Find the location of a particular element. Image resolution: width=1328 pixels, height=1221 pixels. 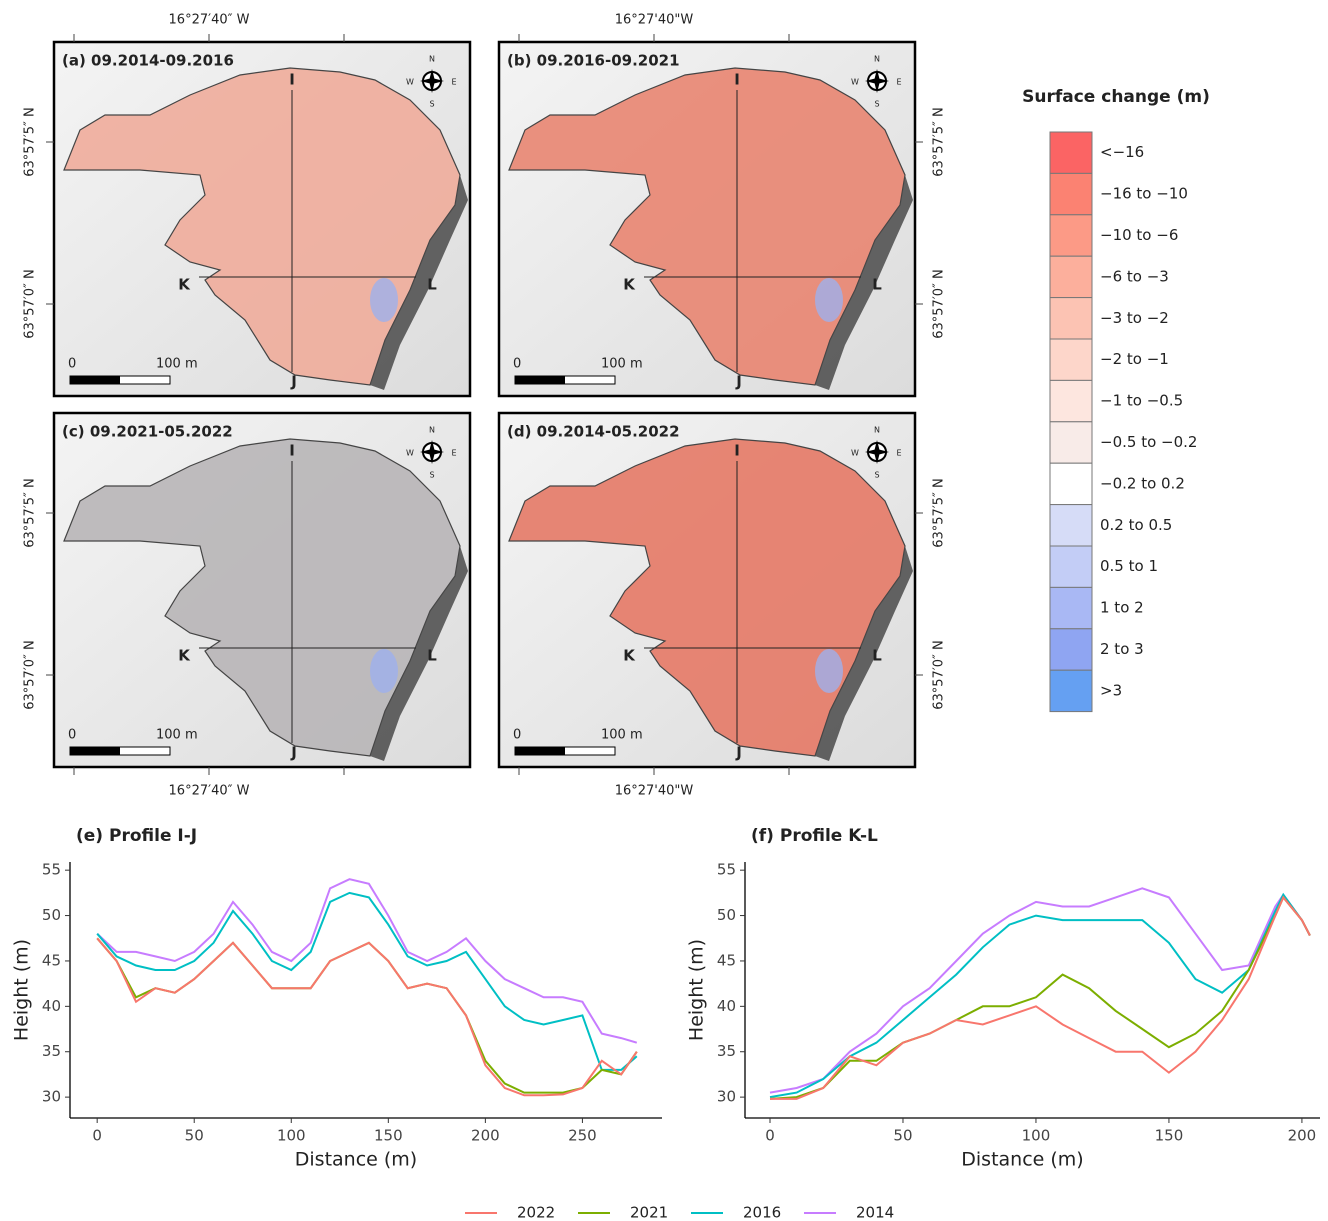

scale-label: 100 m is located at coordinates (622, 364).